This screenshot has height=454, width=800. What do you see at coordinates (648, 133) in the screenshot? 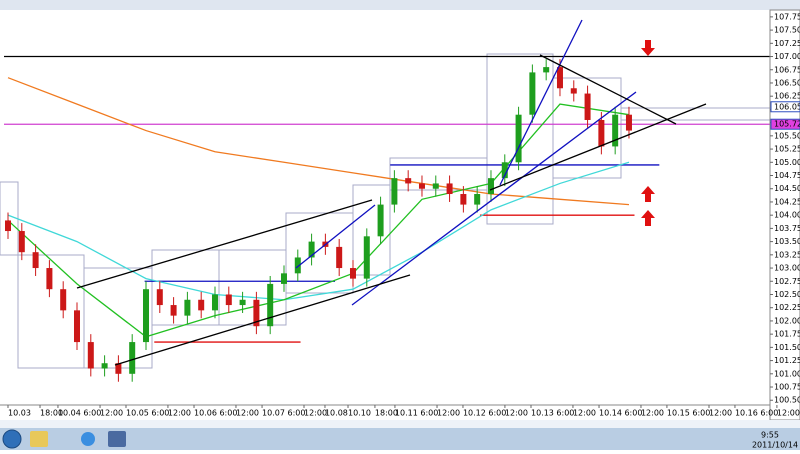
I see `arrows` at bounding box center [648, 133].